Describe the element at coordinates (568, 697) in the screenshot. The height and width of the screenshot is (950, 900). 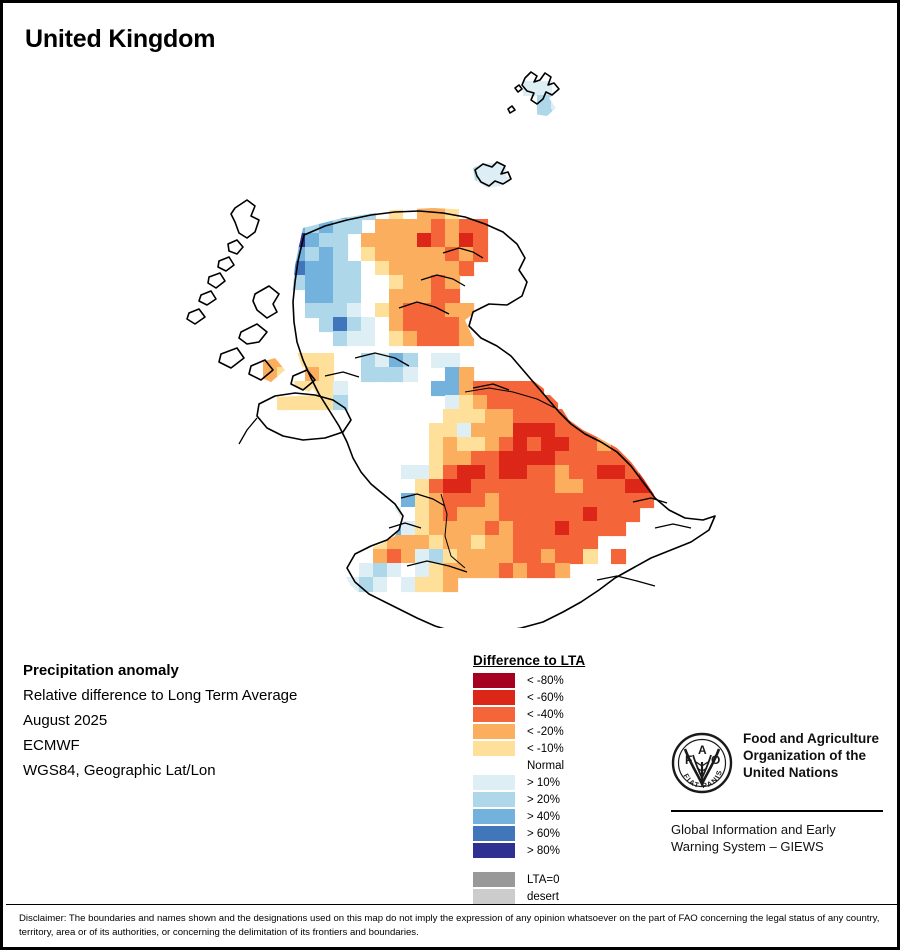
I see `legend-row: < -60%` at that location.